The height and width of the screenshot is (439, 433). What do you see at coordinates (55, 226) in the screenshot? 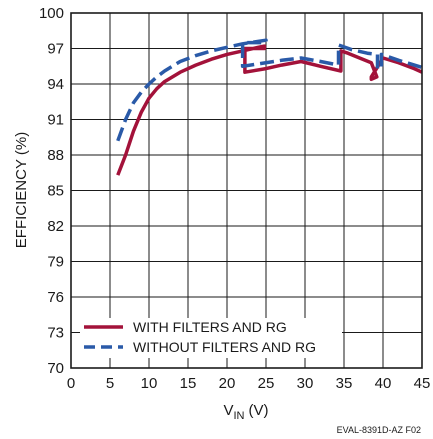
I see `y-tick-label: 82` at bounding box center [55, 226].